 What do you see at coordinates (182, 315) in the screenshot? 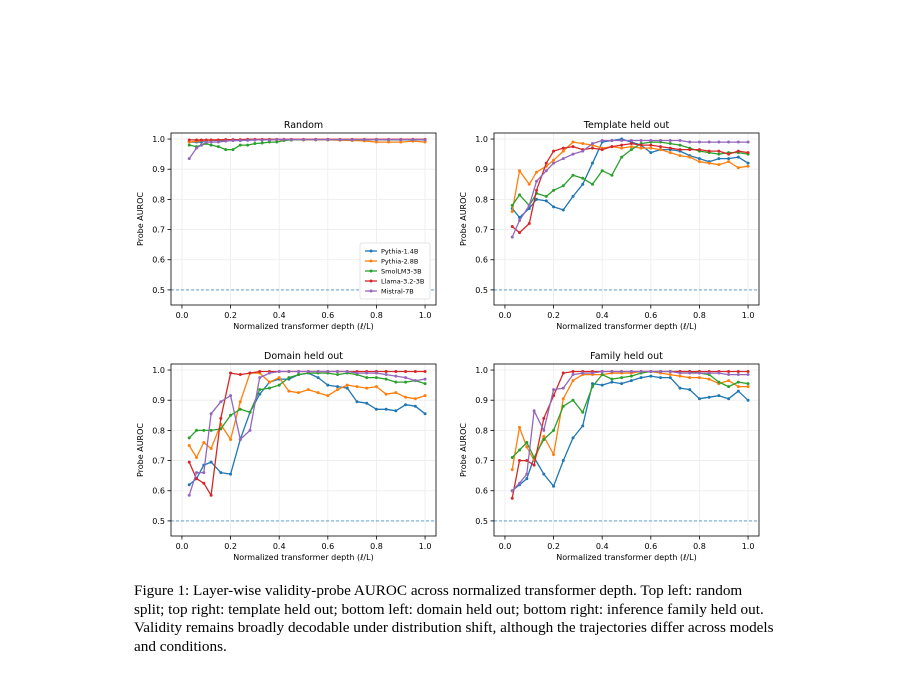
I see `x-tick-label: 0.0` at bounding box center [182, 315].